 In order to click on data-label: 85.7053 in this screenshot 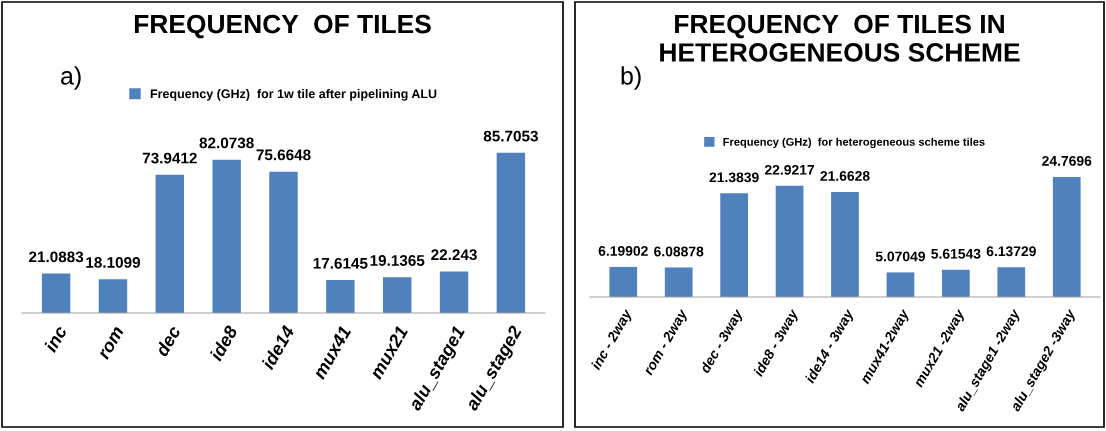, I will do `click(510, 136)`.